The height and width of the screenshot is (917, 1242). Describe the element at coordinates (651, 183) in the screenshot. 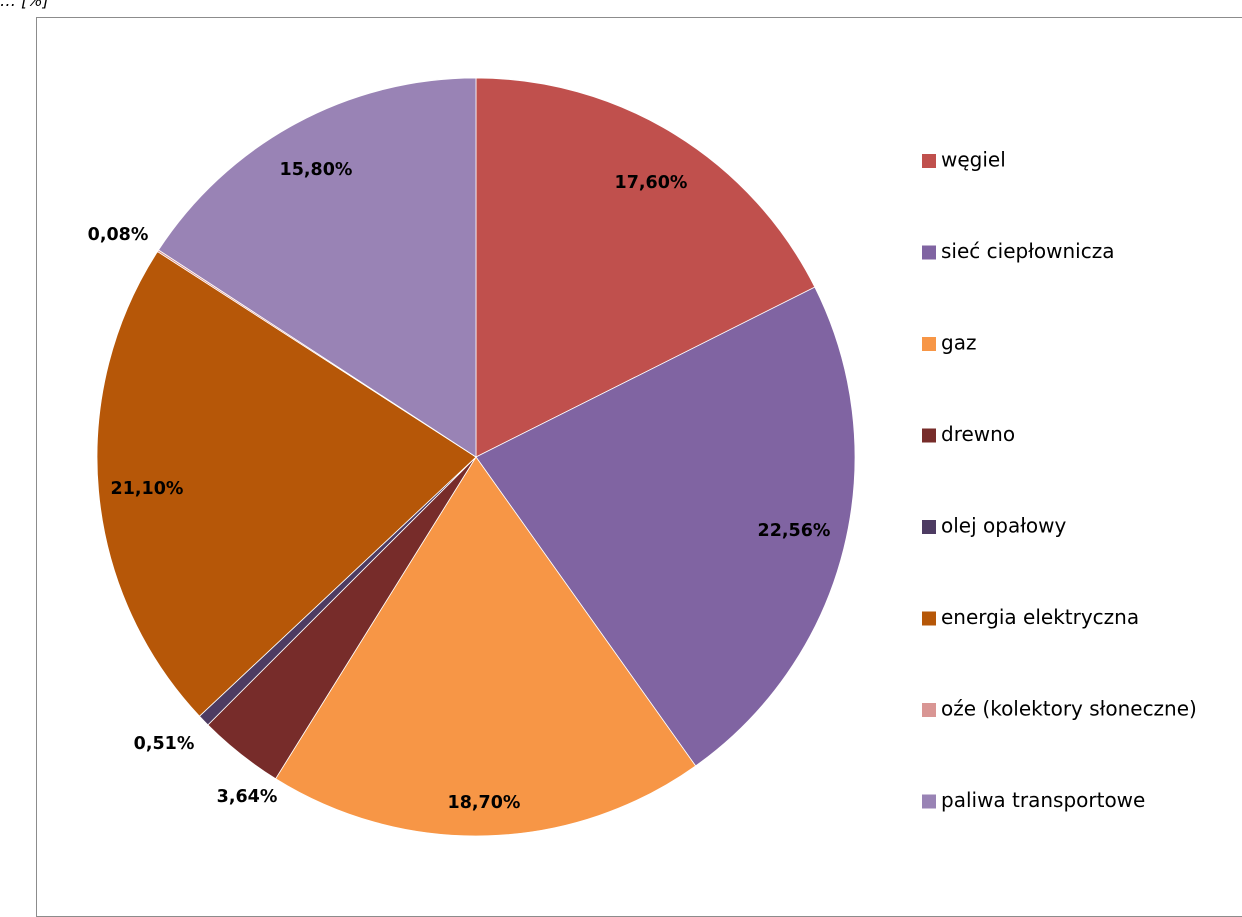

I see `data-label-wegiel: 17,60%` at that location.